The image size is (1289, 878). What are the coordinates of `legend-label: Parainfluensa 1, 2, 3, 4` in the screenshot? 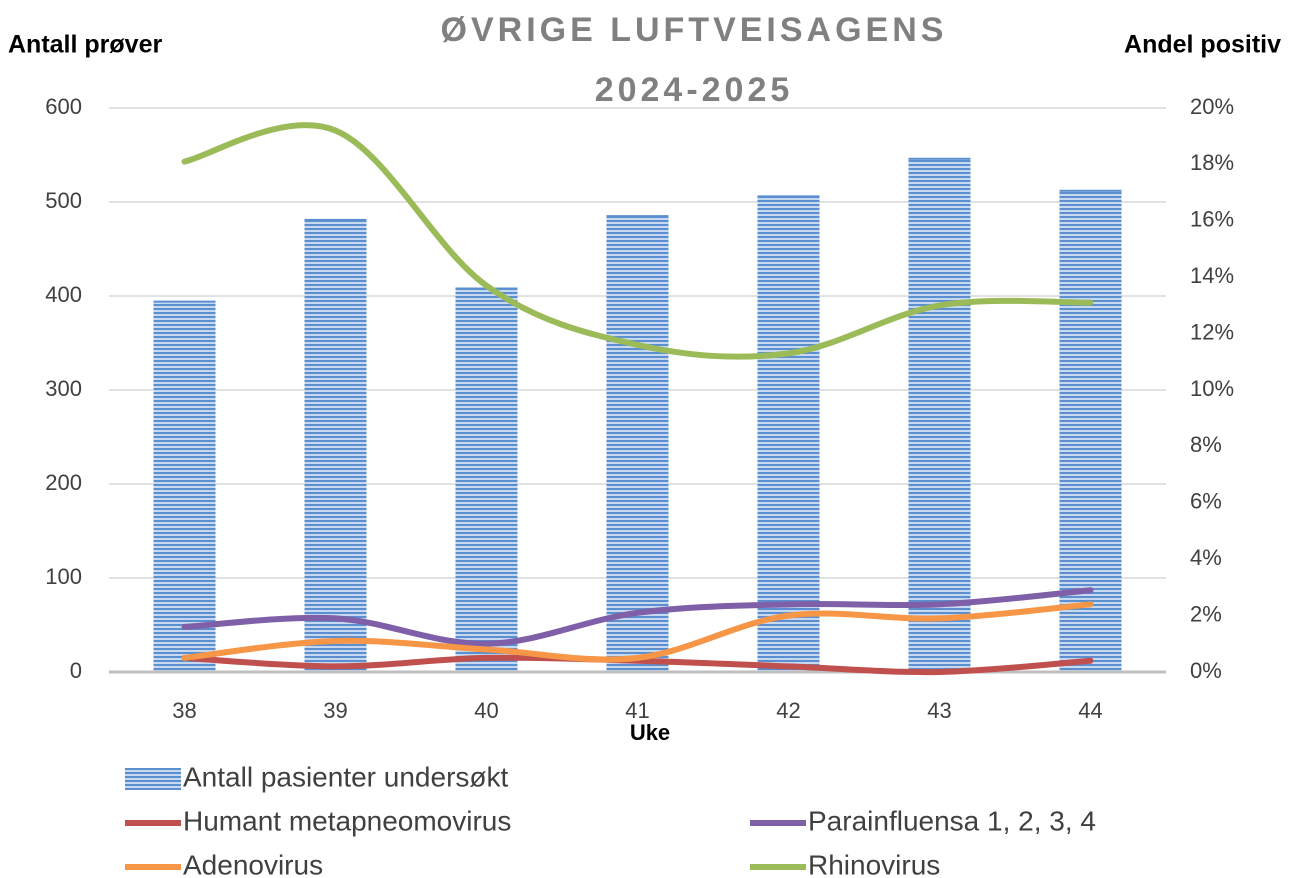 It's located at (952, 820).